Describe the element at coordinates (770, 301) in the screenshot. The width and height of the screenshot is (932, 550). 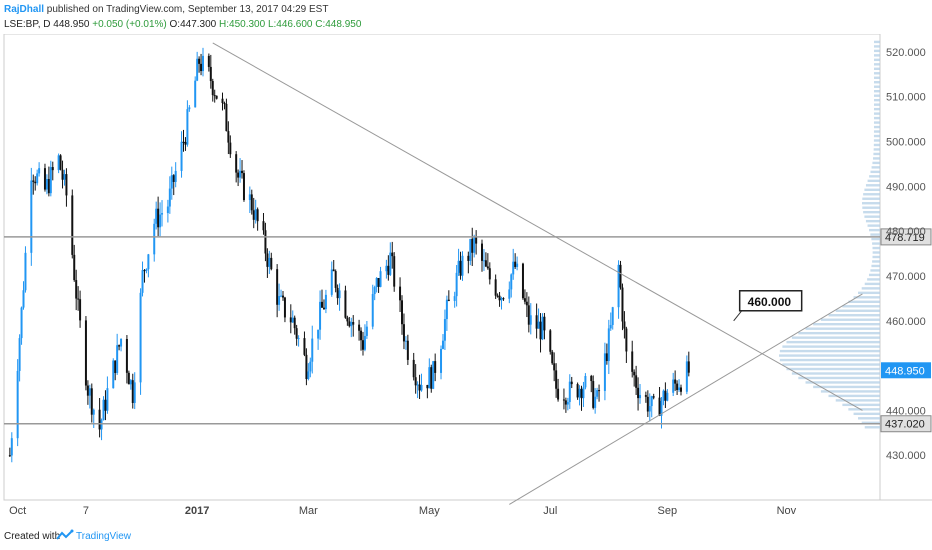
I see `callout-box` at that location.